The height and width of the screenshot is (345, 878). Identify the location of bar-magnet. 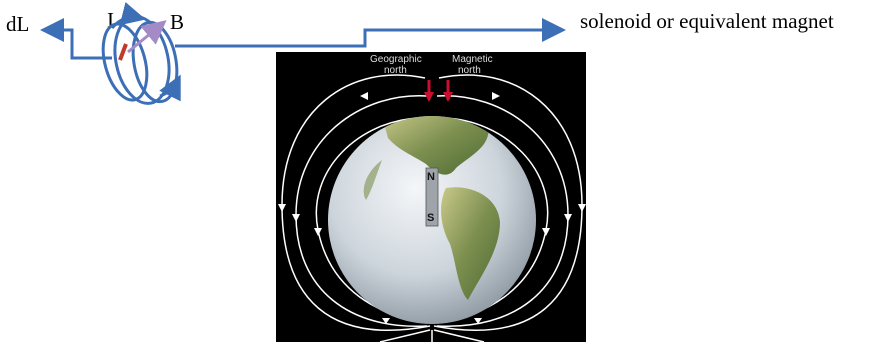
(432, 197).